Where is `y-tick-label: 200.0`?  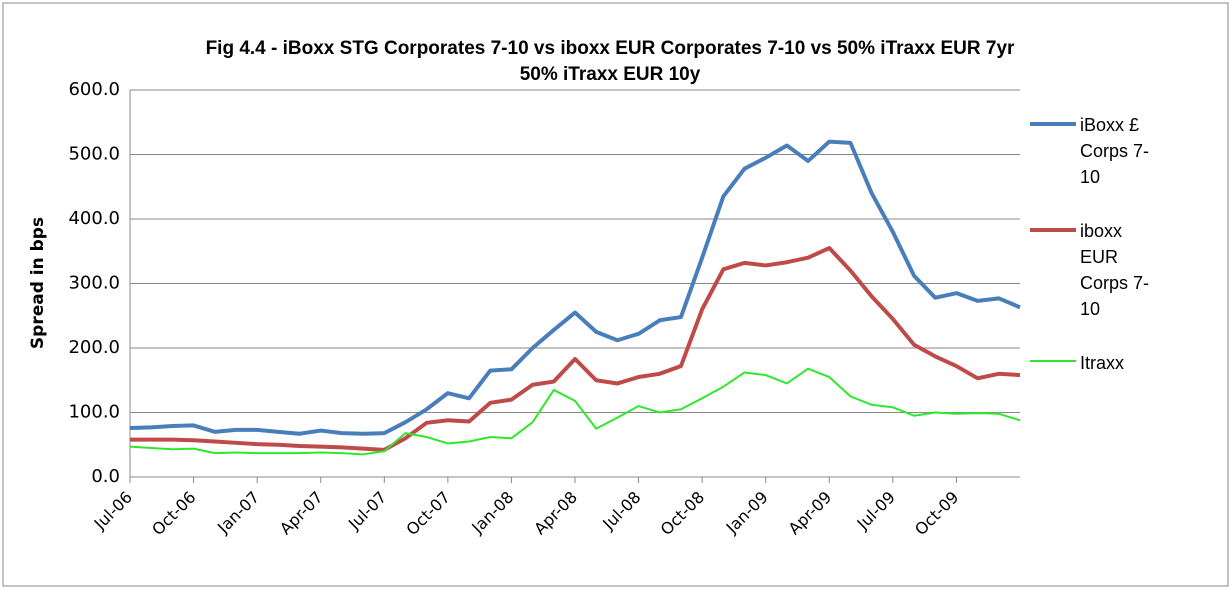
y-tick-label: 200.0 is located at coordinates (94, 347).